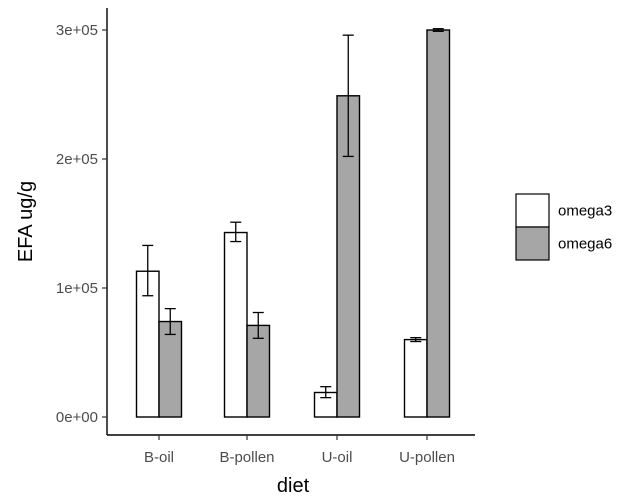  Describe the element at coordinates (246, 457) in the screenshot. I see `x-tick-label: B-pollen` at that location.